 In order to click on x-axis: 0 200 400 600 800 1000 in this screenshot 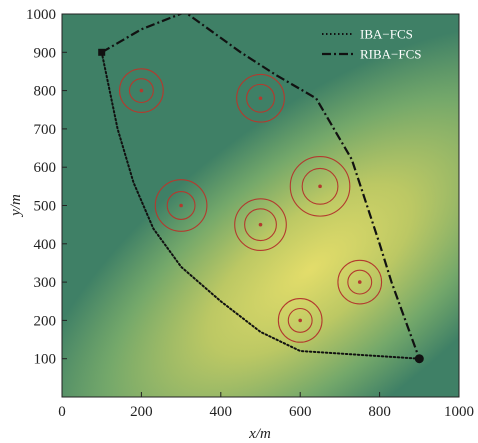, I will do `click(266, 406)`.